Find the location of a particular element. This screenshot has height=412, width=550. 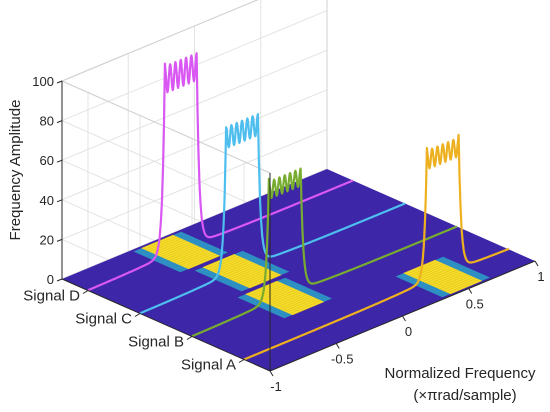

z-tick-label: 40 is located at coordinates (47, 200).